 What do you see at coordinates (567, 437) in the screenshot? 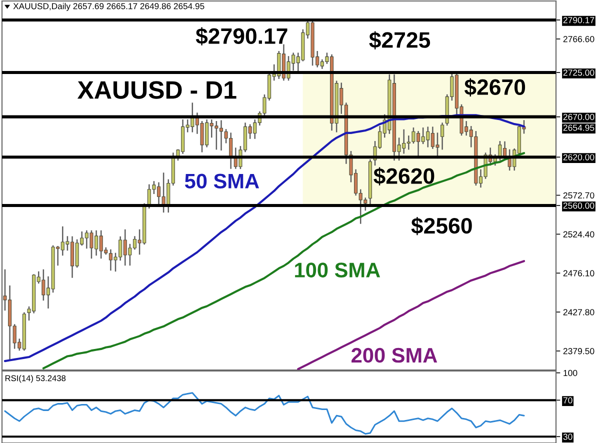
I see `y-tick-label: 30` at bounding box center [567, 437].